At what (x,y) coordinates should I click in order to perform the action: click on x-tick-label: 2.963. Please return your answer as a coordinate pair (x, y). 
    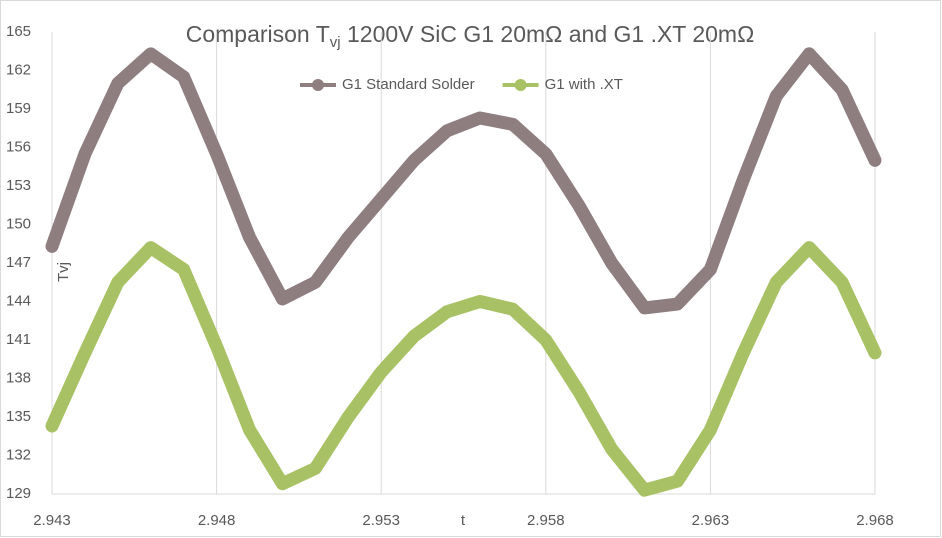
    Looking at the image, I should click on (711, 520).